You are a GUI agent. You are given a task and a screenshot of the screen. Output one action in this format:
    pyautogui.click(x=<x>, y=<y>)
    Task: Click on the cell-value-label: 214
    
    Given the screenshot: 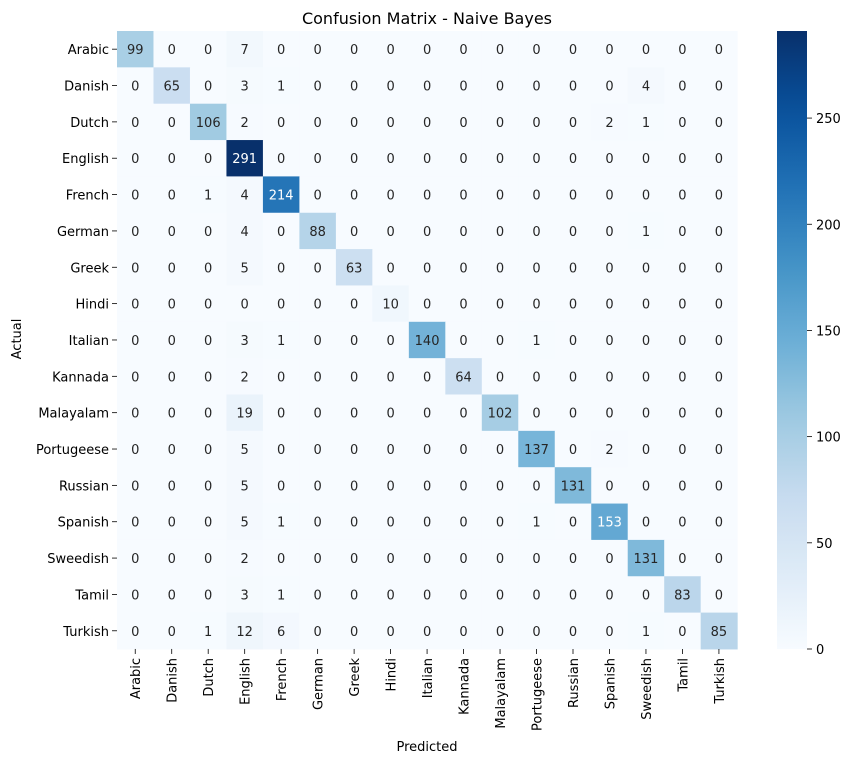 What is the action you would take?
    pyautogui.click(x=281, y=196)
    